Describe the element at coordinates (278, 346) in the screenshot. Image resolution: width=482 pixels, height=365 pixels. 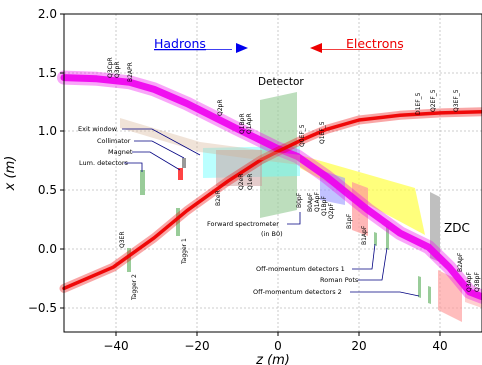
I see `x-tick-label: 0` at that location.